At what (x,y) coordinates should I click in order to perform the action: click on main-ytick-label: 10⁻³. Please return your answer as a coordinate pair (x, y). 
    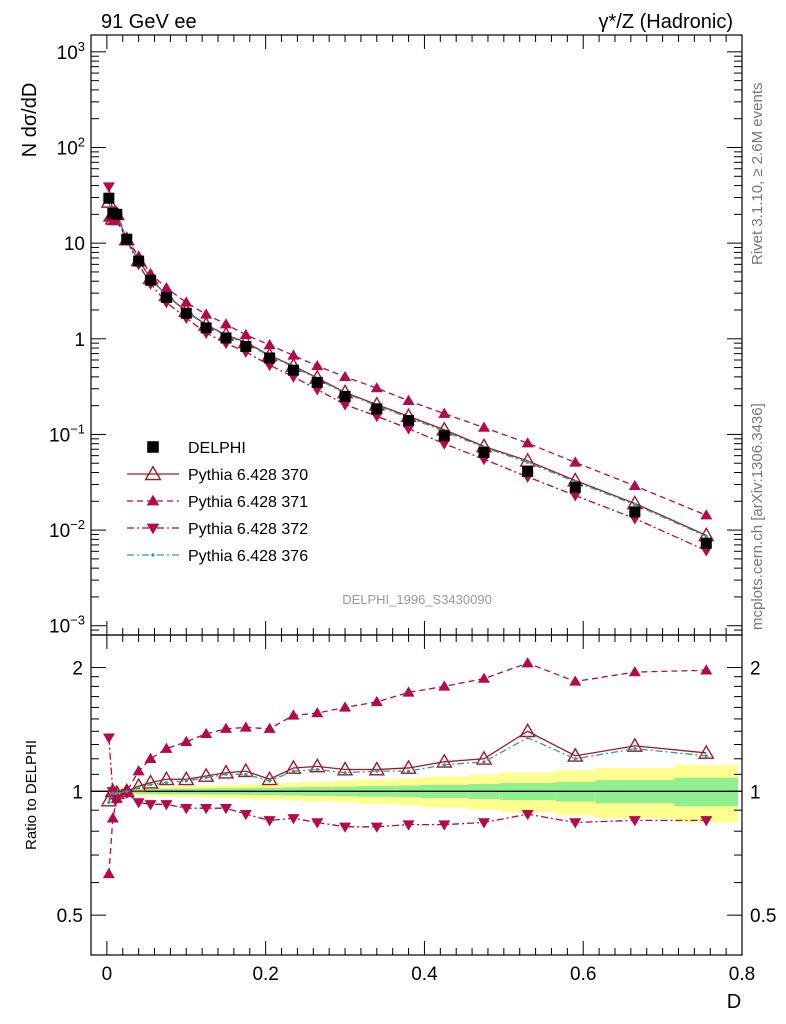
    Looking at the image, I should click on (67, 625).